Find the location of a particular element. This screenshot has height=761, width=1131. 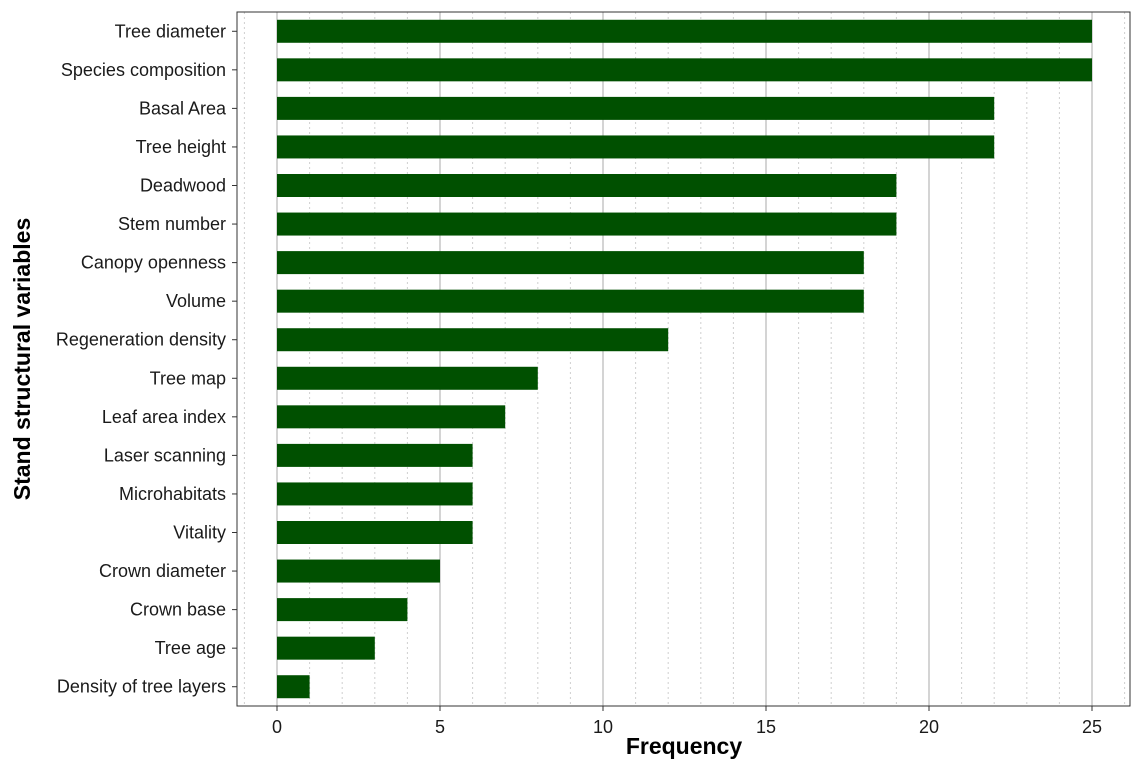

y-axis-title: Stand structural variables is located at coordinates (22, 359).